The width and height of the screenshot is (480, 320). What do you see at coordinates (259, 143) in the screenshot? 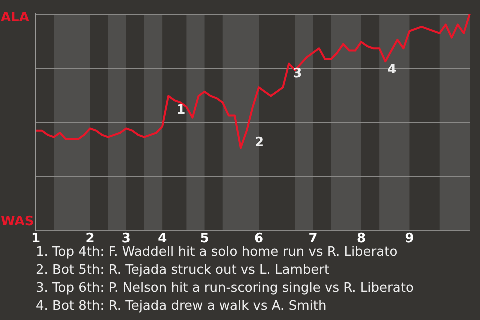
I see `annotation: 2` at bounding box center [259, 143].